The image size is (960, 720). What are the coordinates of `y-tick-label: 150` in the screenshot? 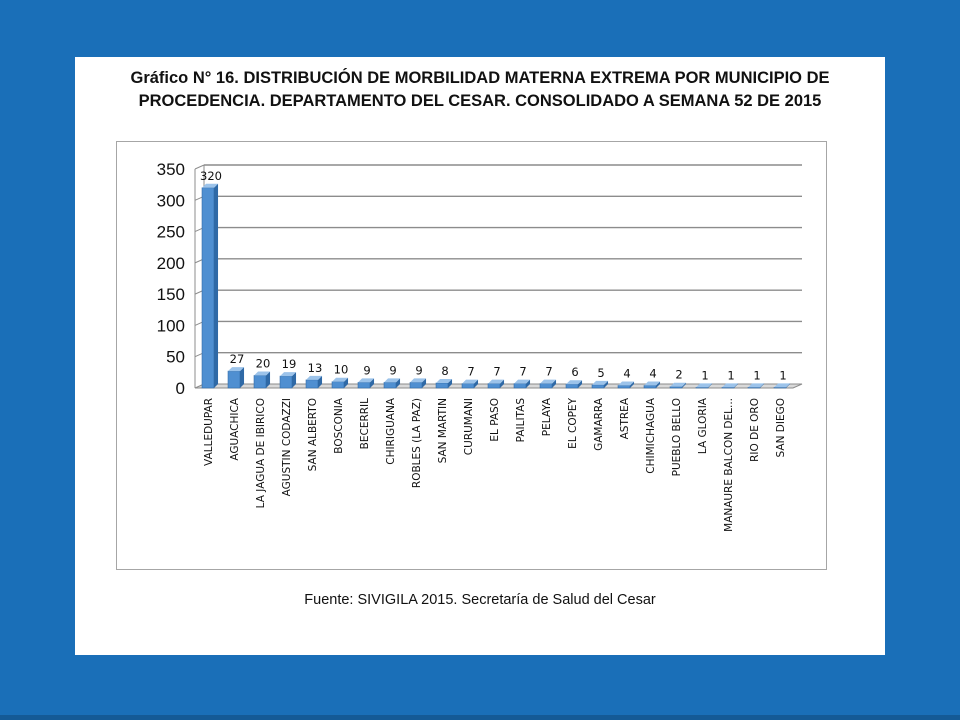 It's located at (171, 294).